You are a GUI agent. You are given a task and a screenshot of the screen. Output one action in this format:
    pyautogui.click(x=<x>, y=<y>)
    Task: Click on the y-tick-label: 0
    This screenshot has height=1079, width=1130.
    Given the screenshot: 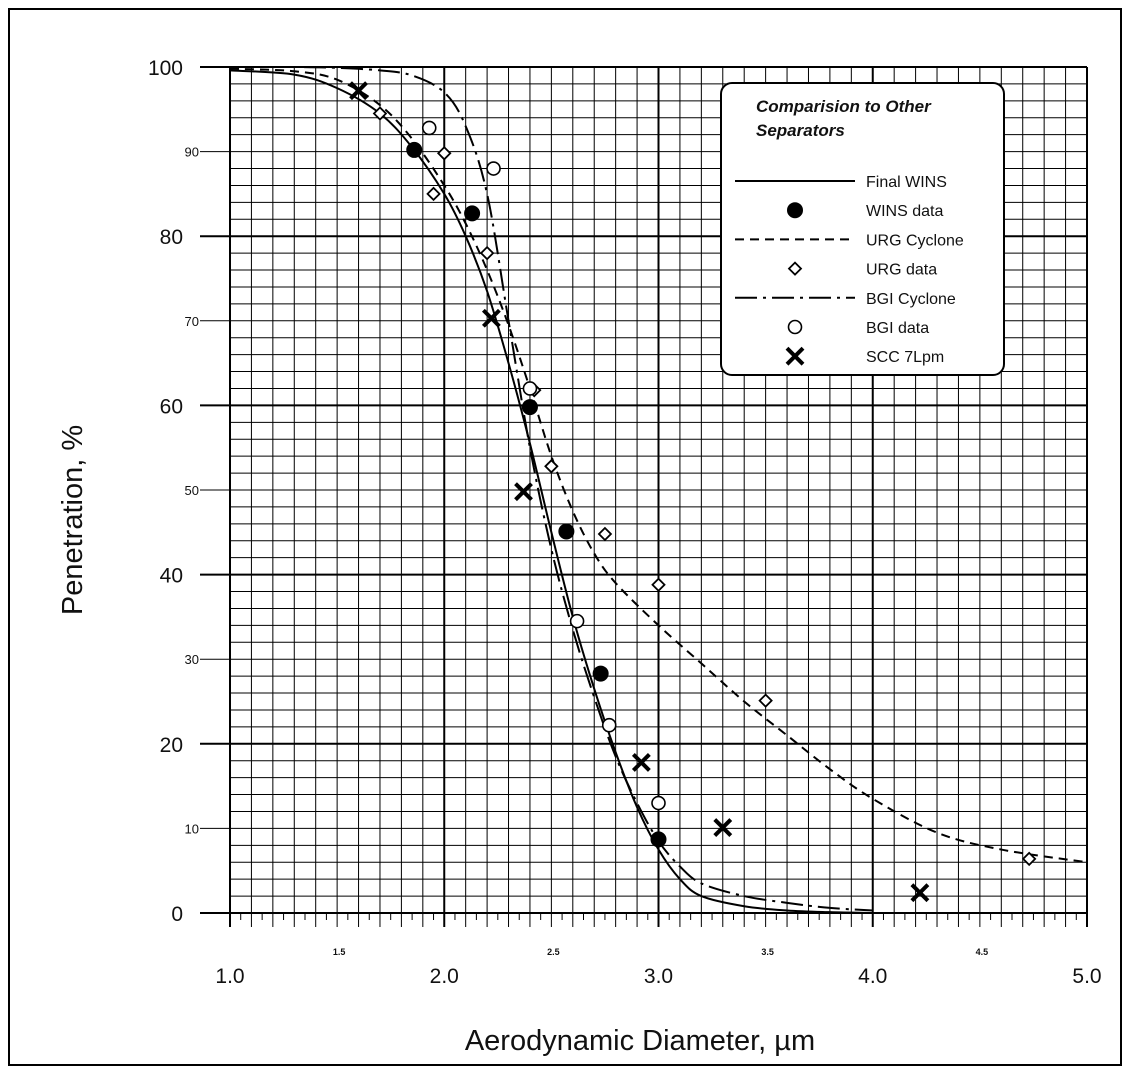 What is the action you would take?
    pyautogui.click(x=177, y=914)
    